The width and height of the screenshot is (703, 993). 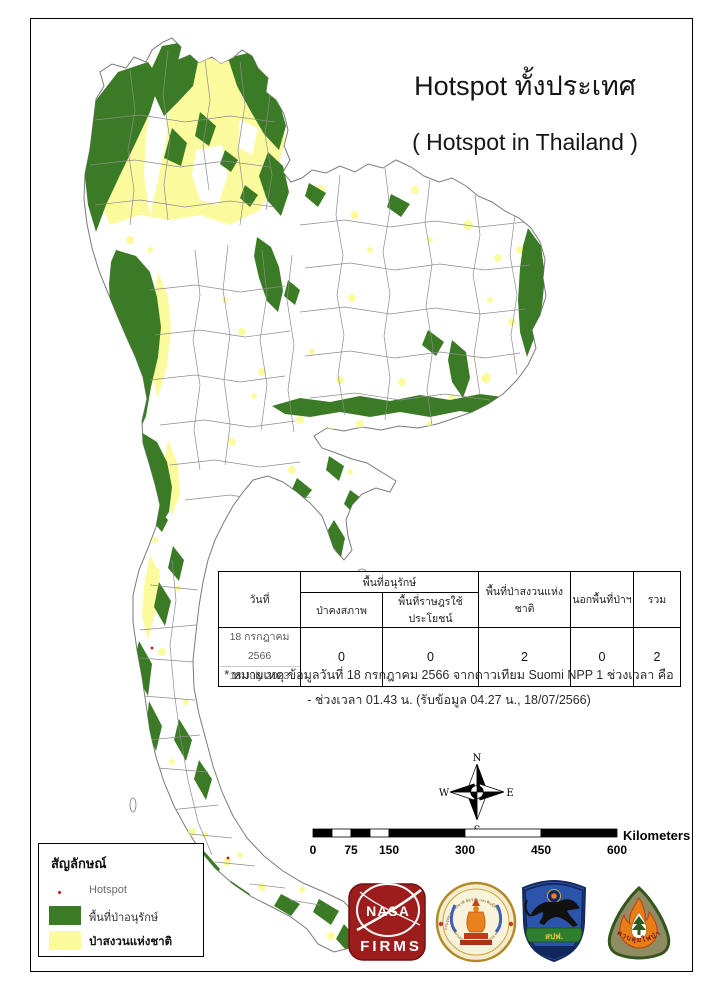 What do you see at coordinates (500, 842) in the screenshot?
I see `scale-bar: 0 75 150 300 450 600 Kilometers` at bounding box center [500, 842].